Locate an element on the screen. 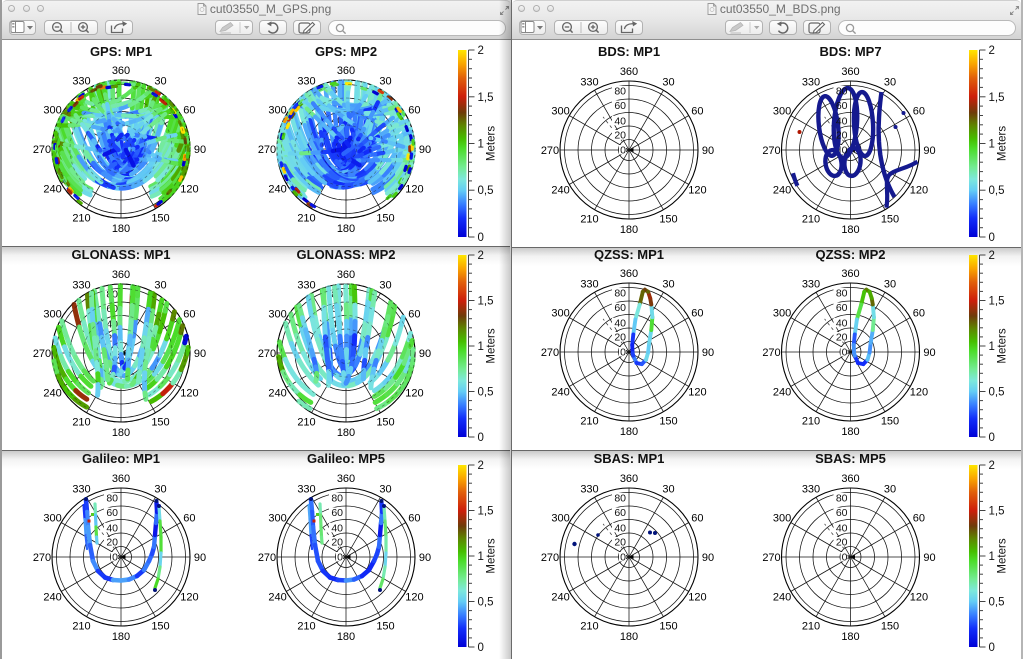 The width and height of the screenshot is (1023, 659). svg-text: GLONASS: MP2 is located at coordinates (346, 254).